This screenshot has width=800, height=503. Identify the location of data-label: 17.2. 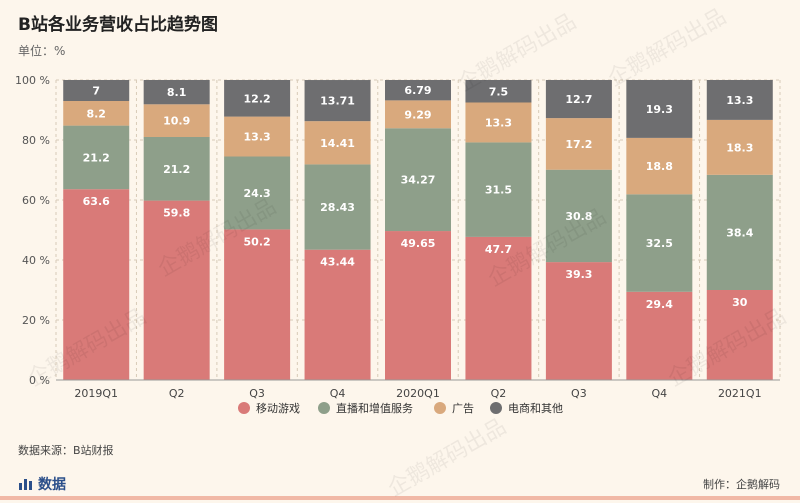
(578, 144).